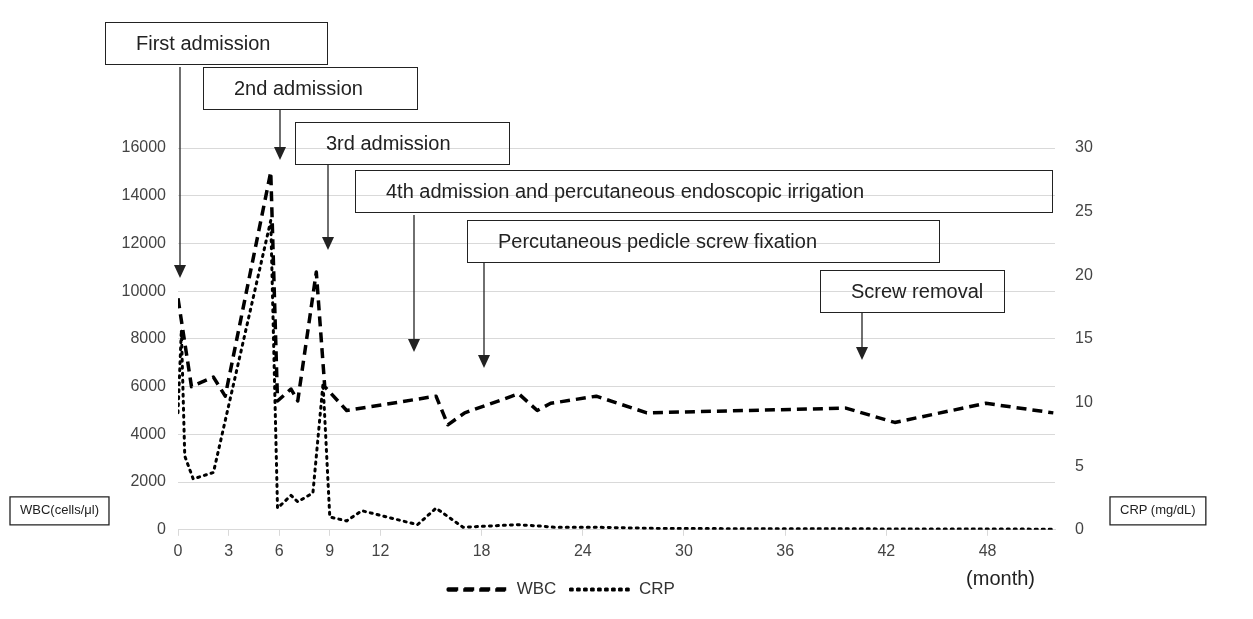 The image size is (1253, 619). Describe the element at coordinates (144, 290) in the screenshot. I see `y-tick-label: 10000` at that location.